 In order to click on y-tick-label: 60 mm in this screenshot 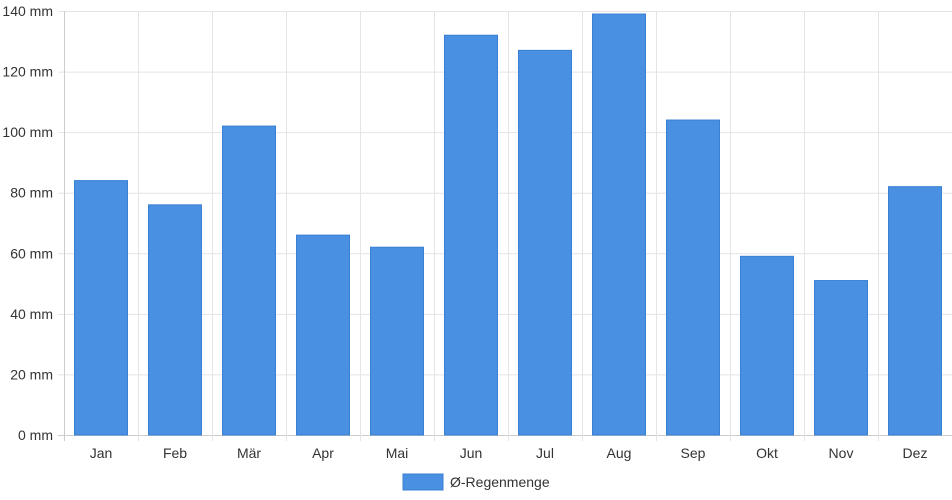, I will do `click(31, 253)`.